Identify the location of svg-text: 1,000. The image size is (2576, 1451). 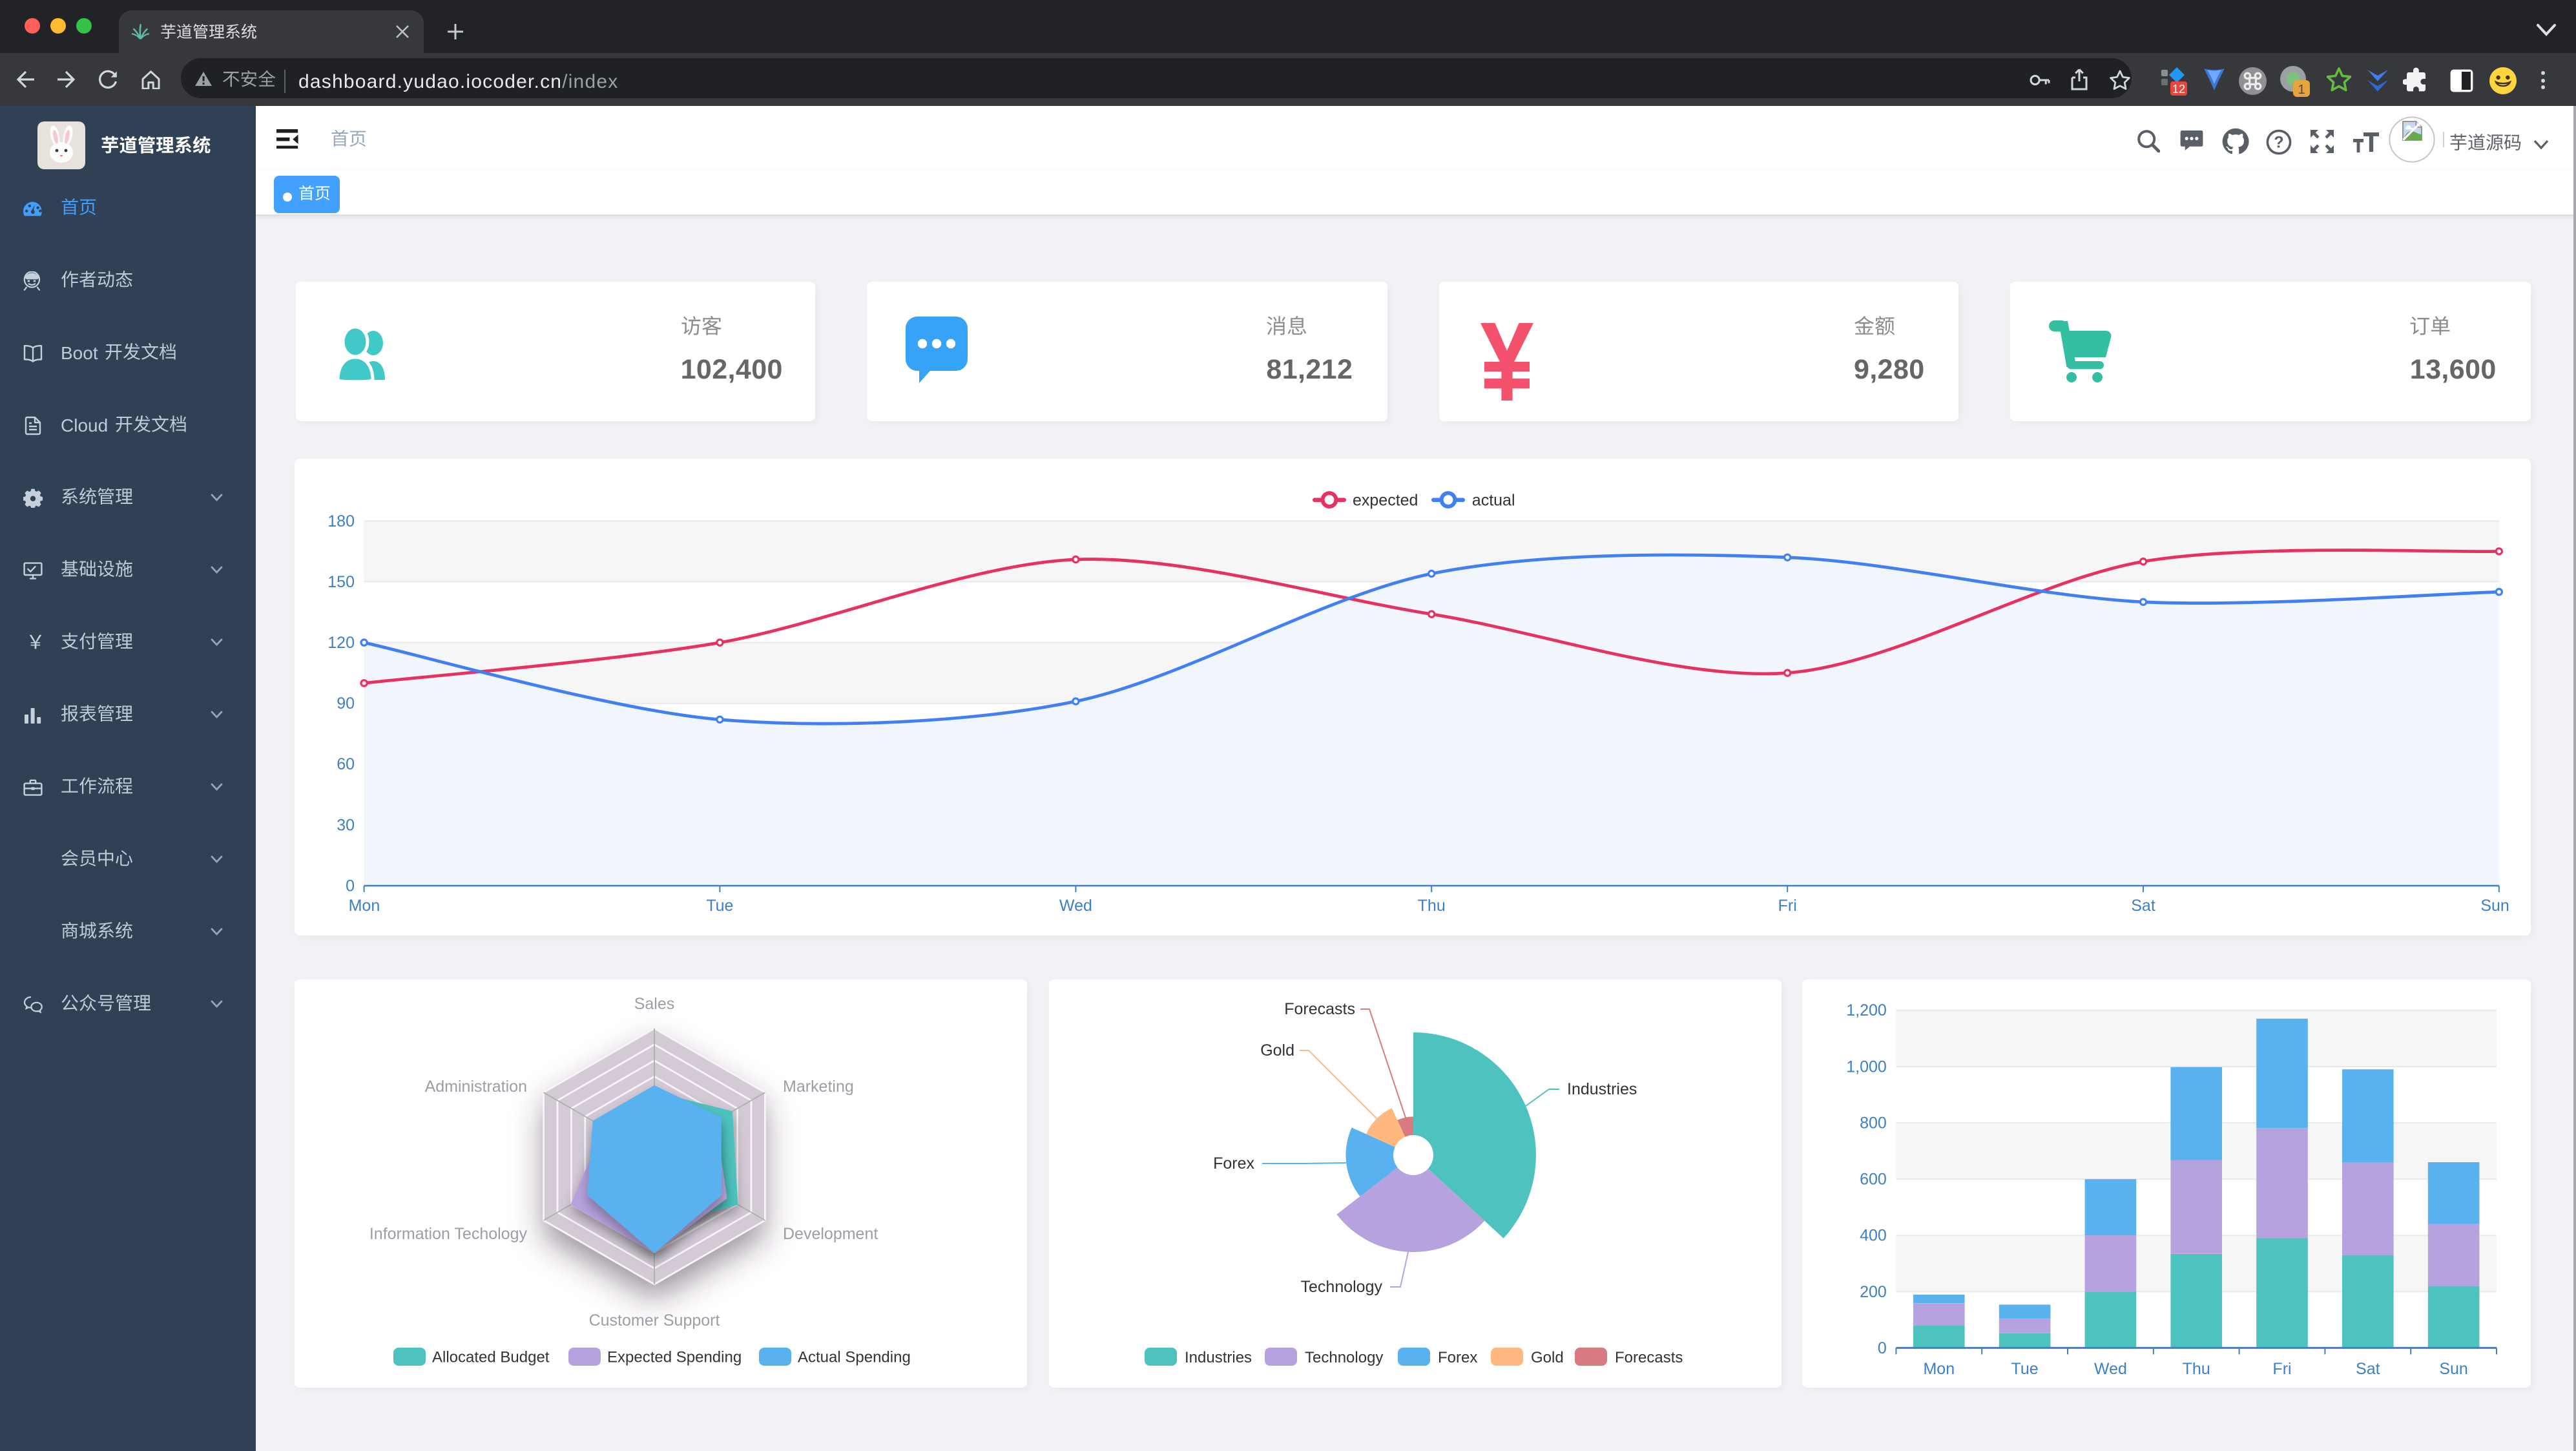
(1866, 1067).